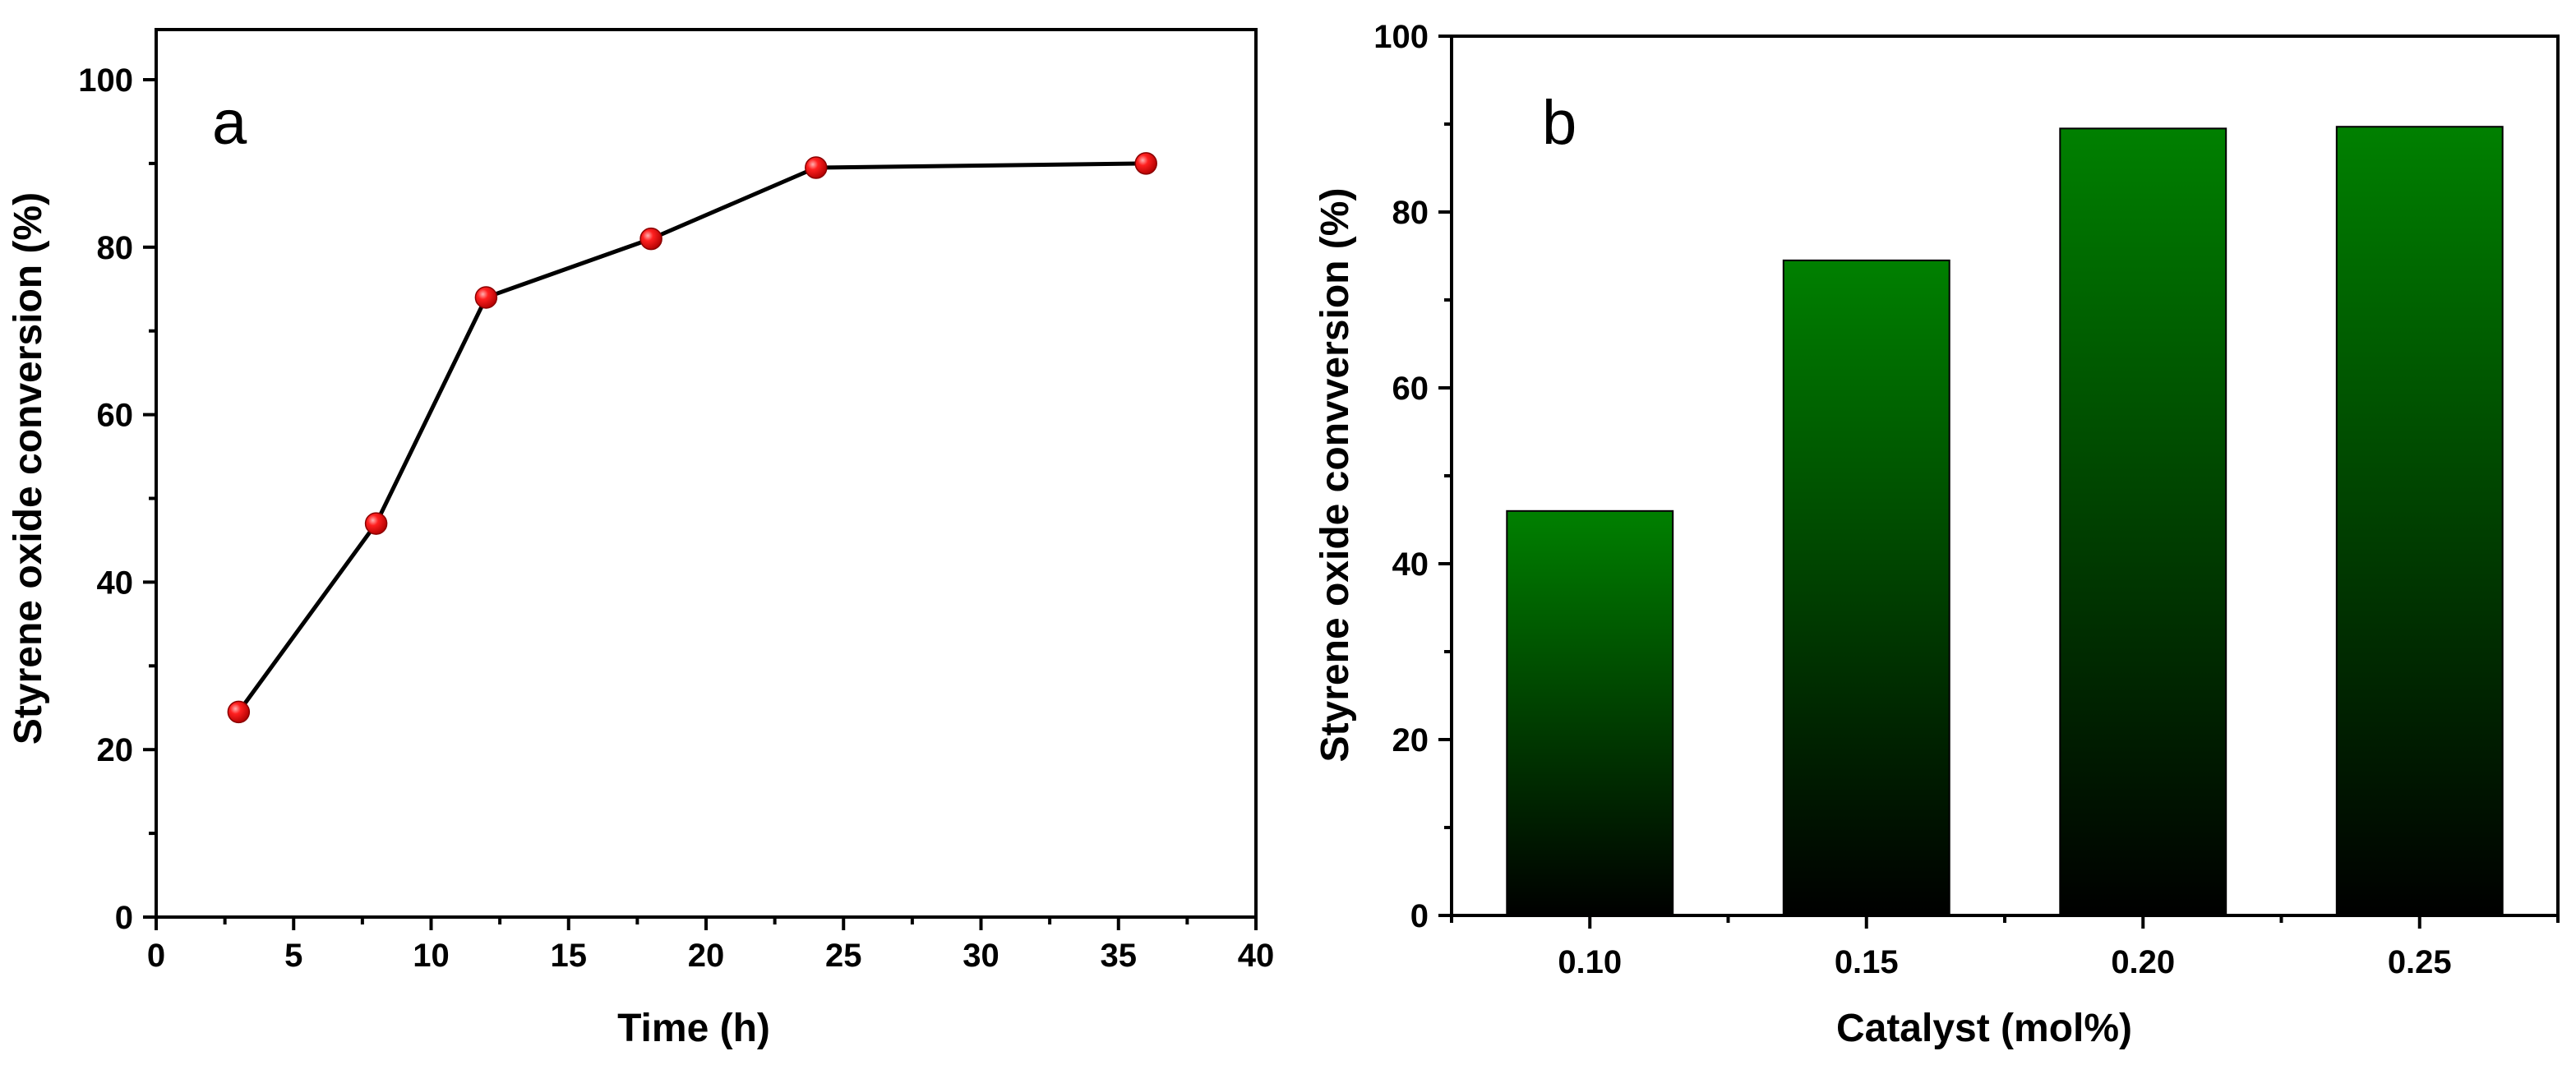 Image resolution: width=2576 pixels, height=1065 pixels. What do you see at coordinates (156, 956) in the screenshot?
I see `x-tick-label-a: 0` at bounding box center [156, 956].